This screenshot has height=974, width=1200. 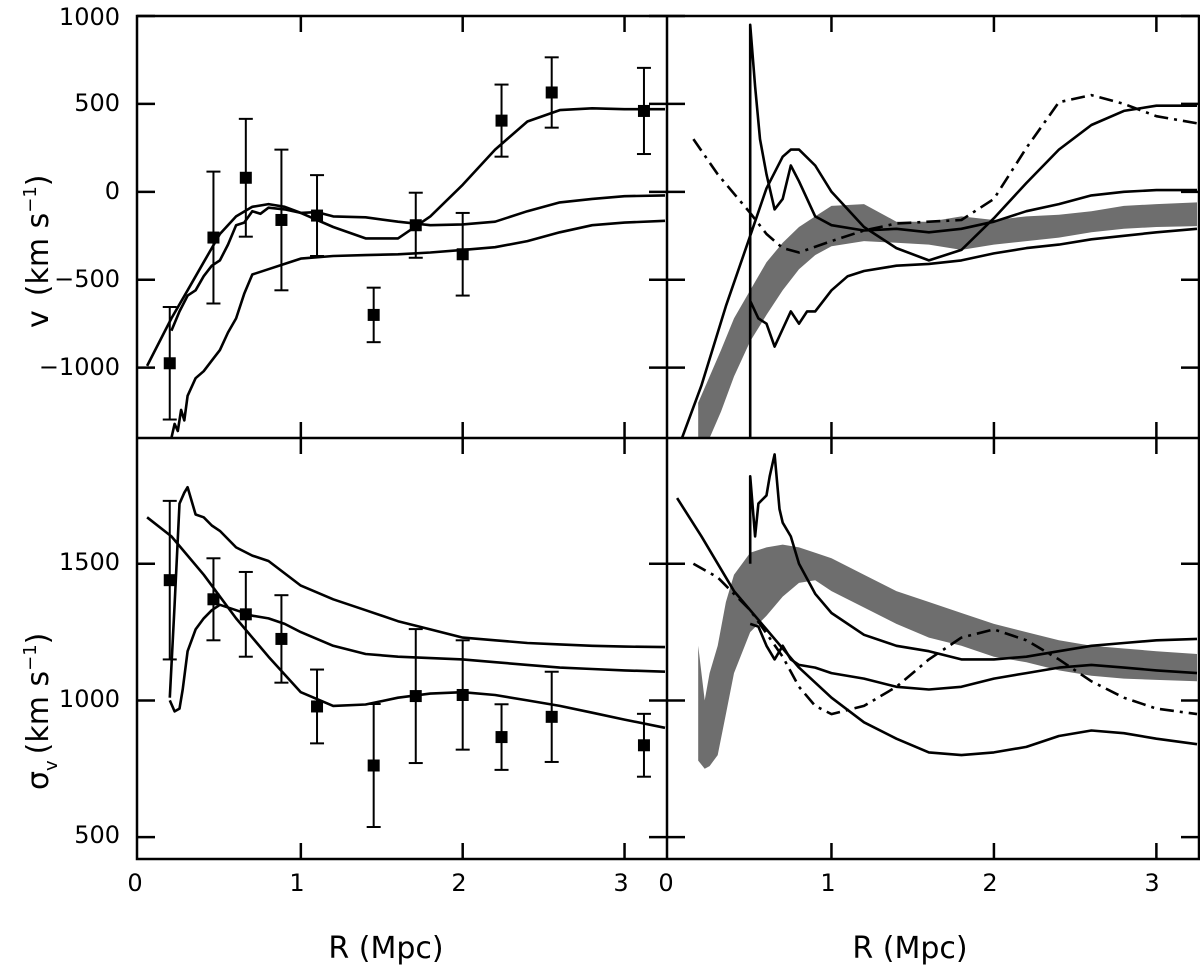 I want to click on panel-bottom-right, so click(x=937, y=611).